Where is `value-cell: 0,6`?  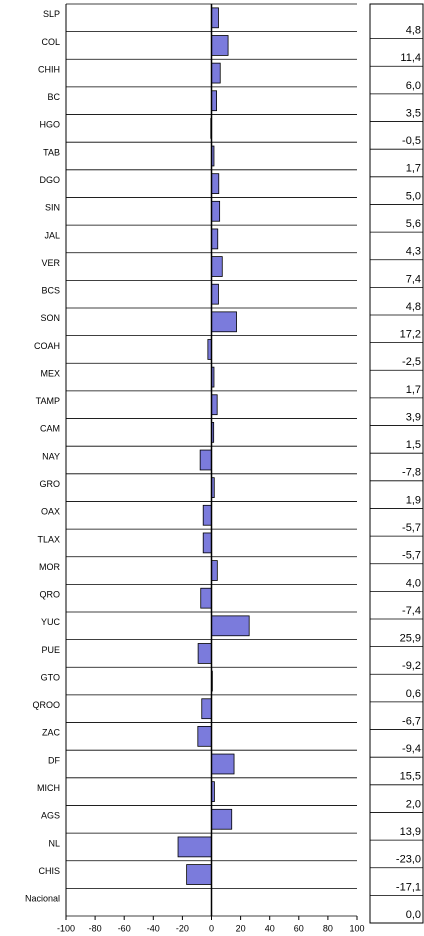
value-cell: 0,6 is located at coordinates (413, 694).